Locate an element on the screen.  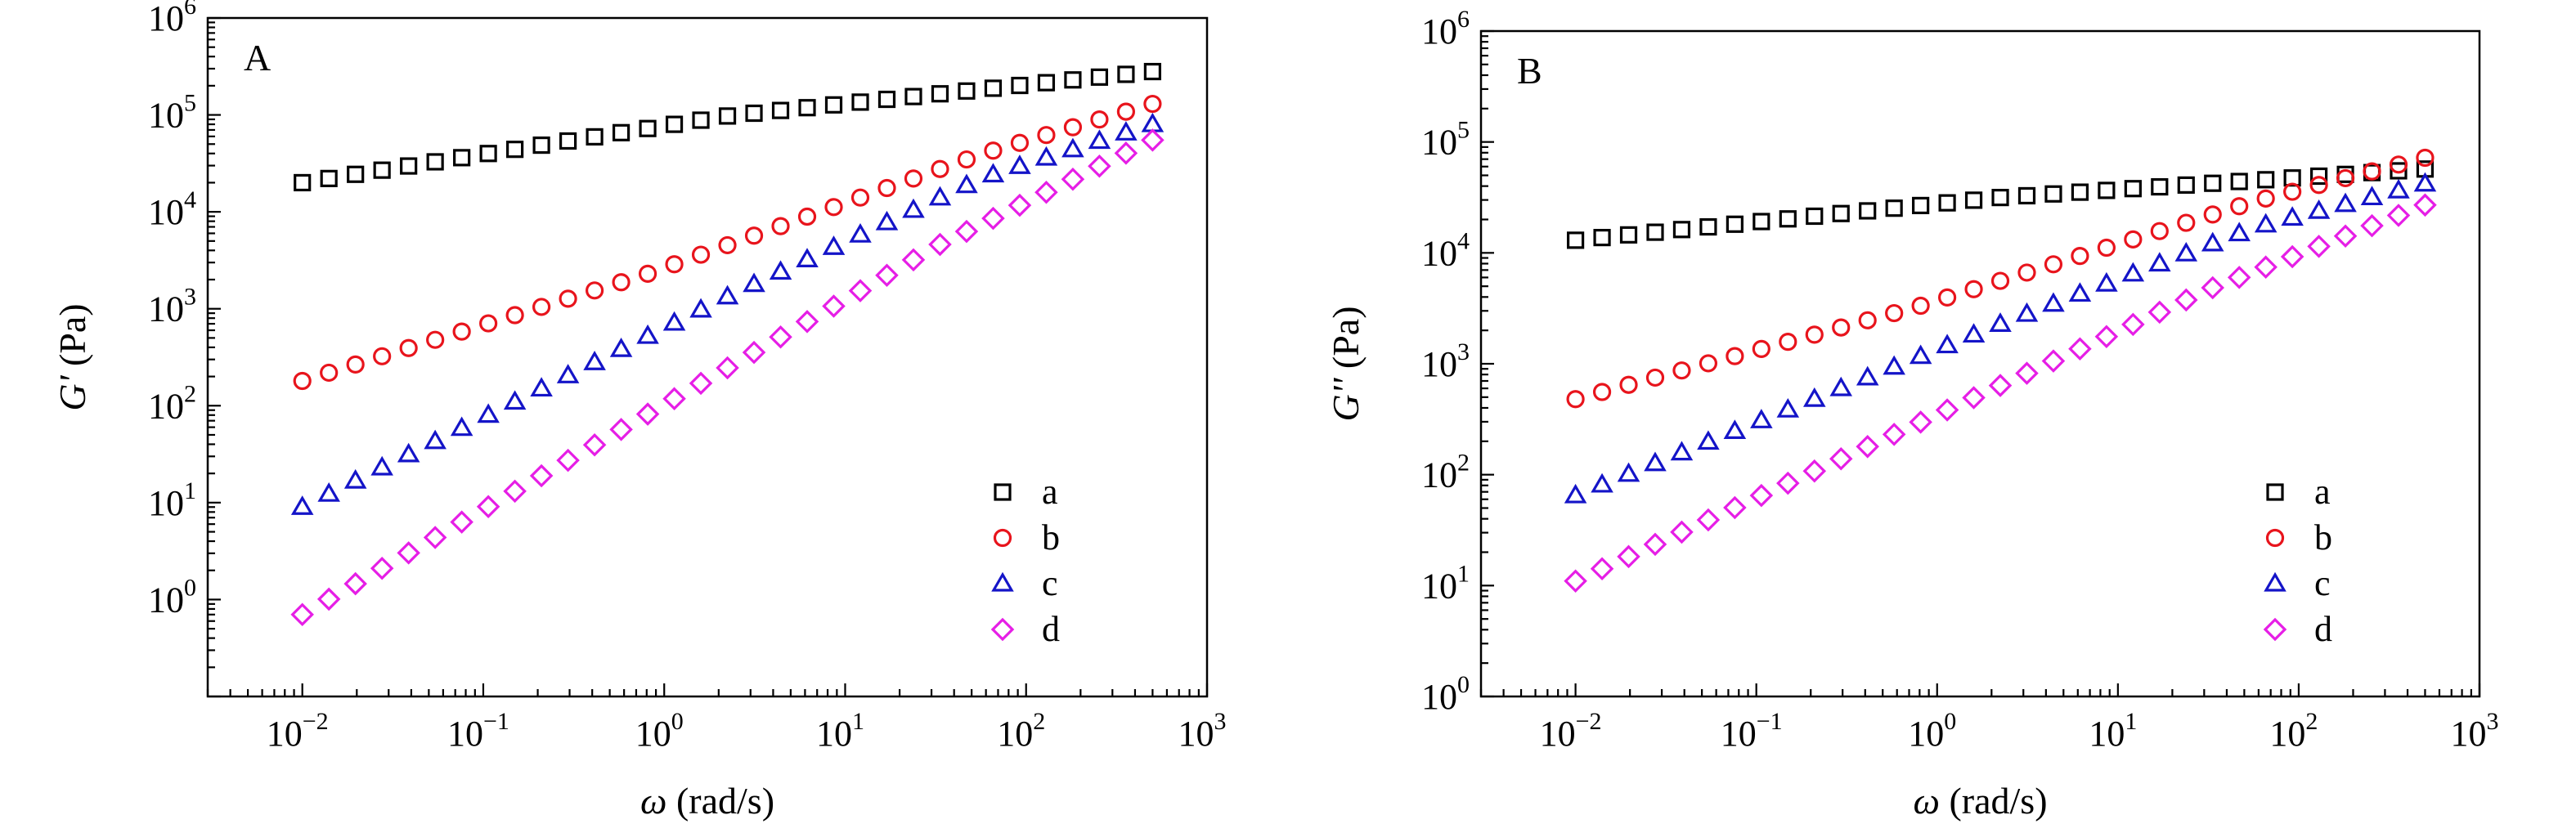
x-axis-symbol: ω is located at coordinates (653, 801).